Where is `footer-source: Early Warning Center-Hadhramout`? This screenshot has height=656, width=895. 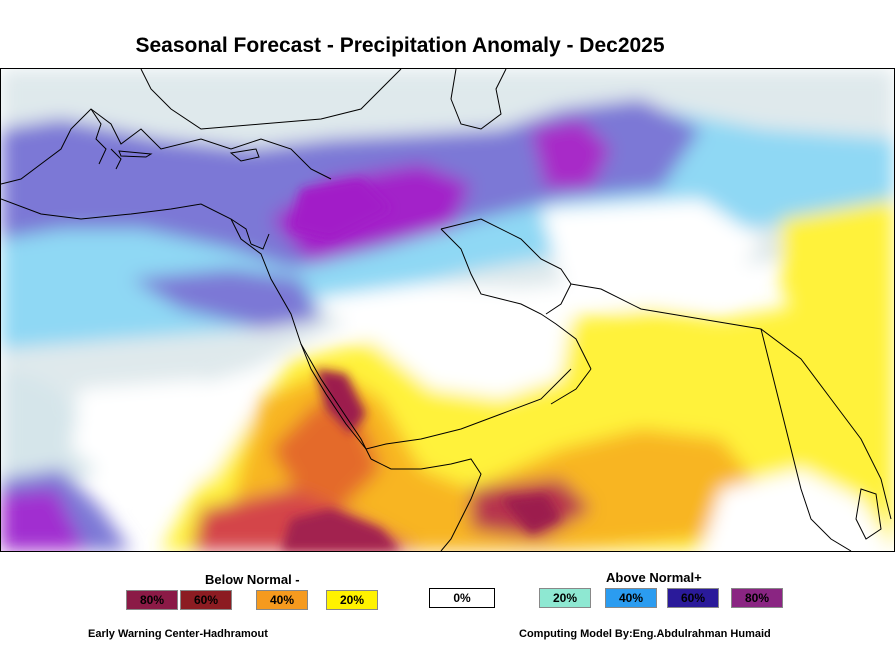 footer-source: Early Warning Center-Hadhramout is located at coordinates (178, 634).